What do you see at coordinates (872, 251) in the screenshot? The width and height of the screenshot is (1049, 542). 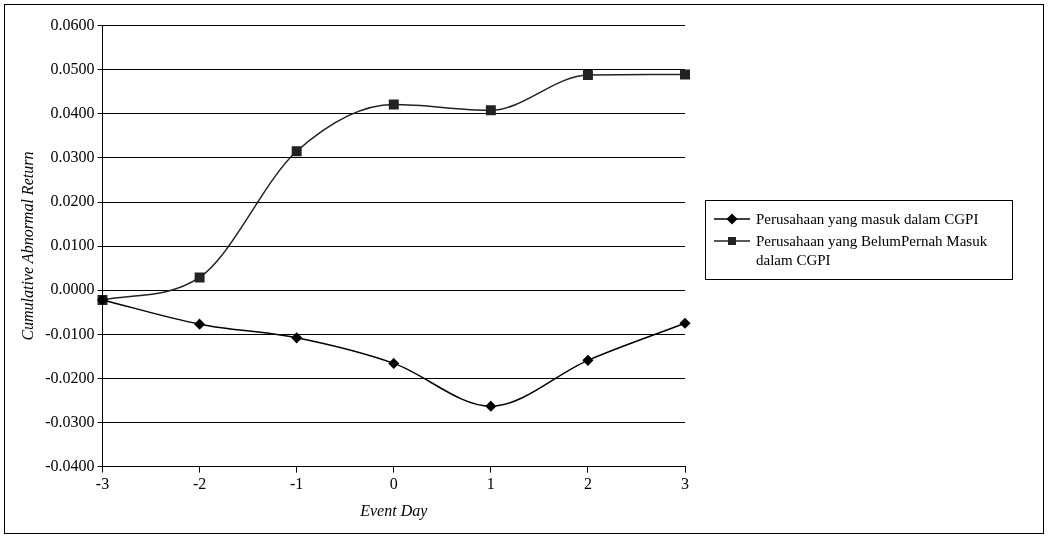 I see `legend-label: Perusahaan yang BelumPernah Masuk dalam CGPI` at bounding box center [872, 251].